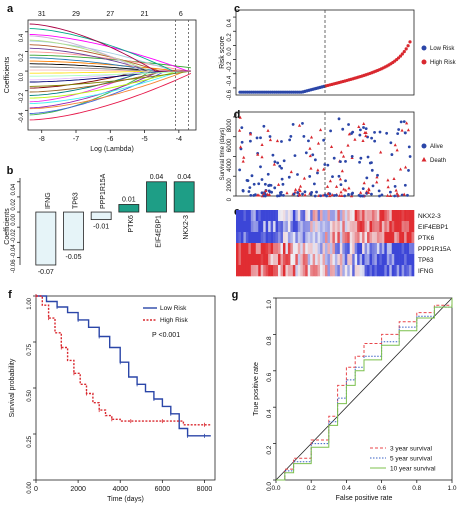 The width and height of the screenshot is (474, 511). I want to click on gene-label-e: TP63, so click(426, 260).